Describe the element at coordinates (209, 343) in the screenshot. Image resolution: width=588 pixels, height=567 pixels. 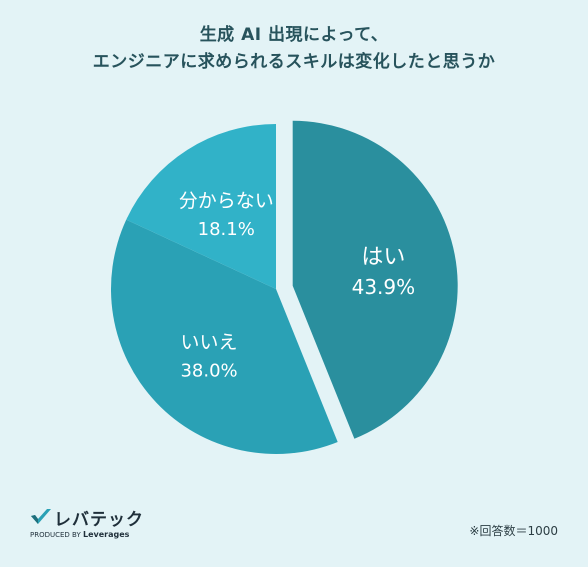
I see `slice-label-2: いいえ` at that location.